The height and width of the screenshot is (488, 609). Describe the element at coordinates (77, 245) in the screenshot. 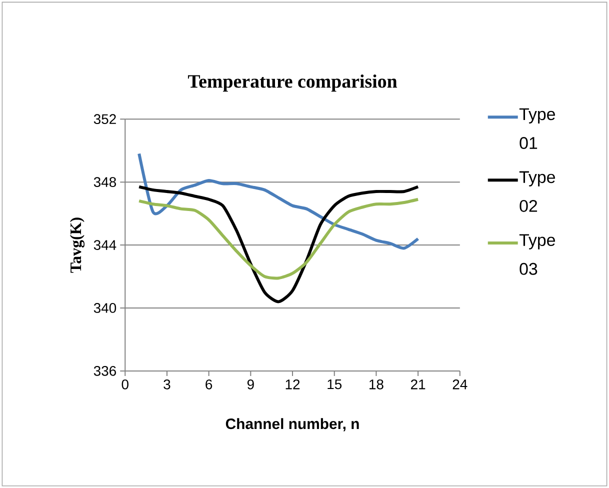

I see `y-axis-title: Tavg(K)` at that location.